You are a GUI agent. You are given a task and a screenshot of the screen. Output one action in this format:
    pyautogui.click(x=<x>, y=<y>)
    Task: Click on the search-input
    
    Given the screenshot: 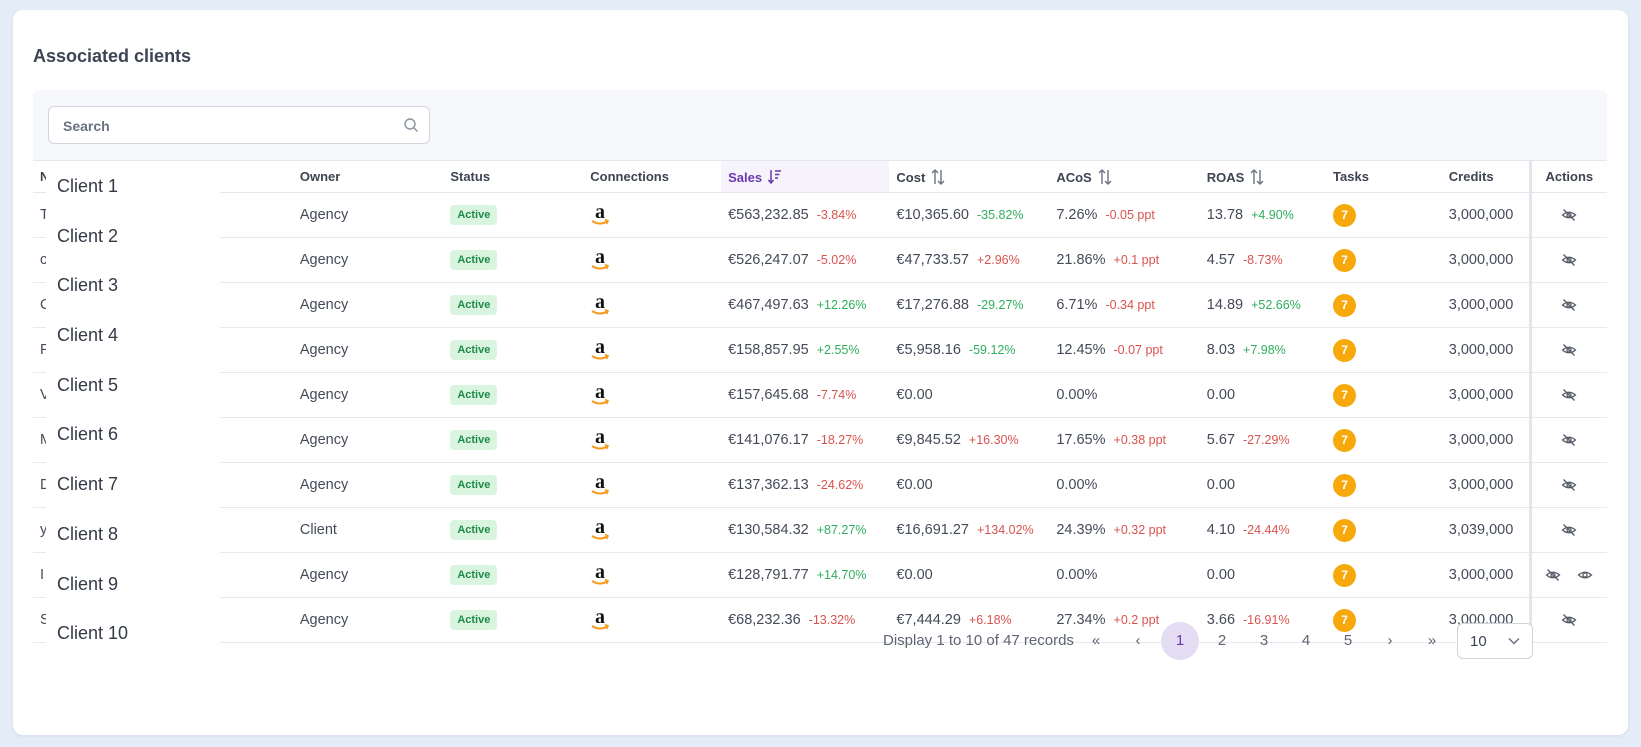 What is the action you would take?
    pyautogui.click(x=223, y=126)
    